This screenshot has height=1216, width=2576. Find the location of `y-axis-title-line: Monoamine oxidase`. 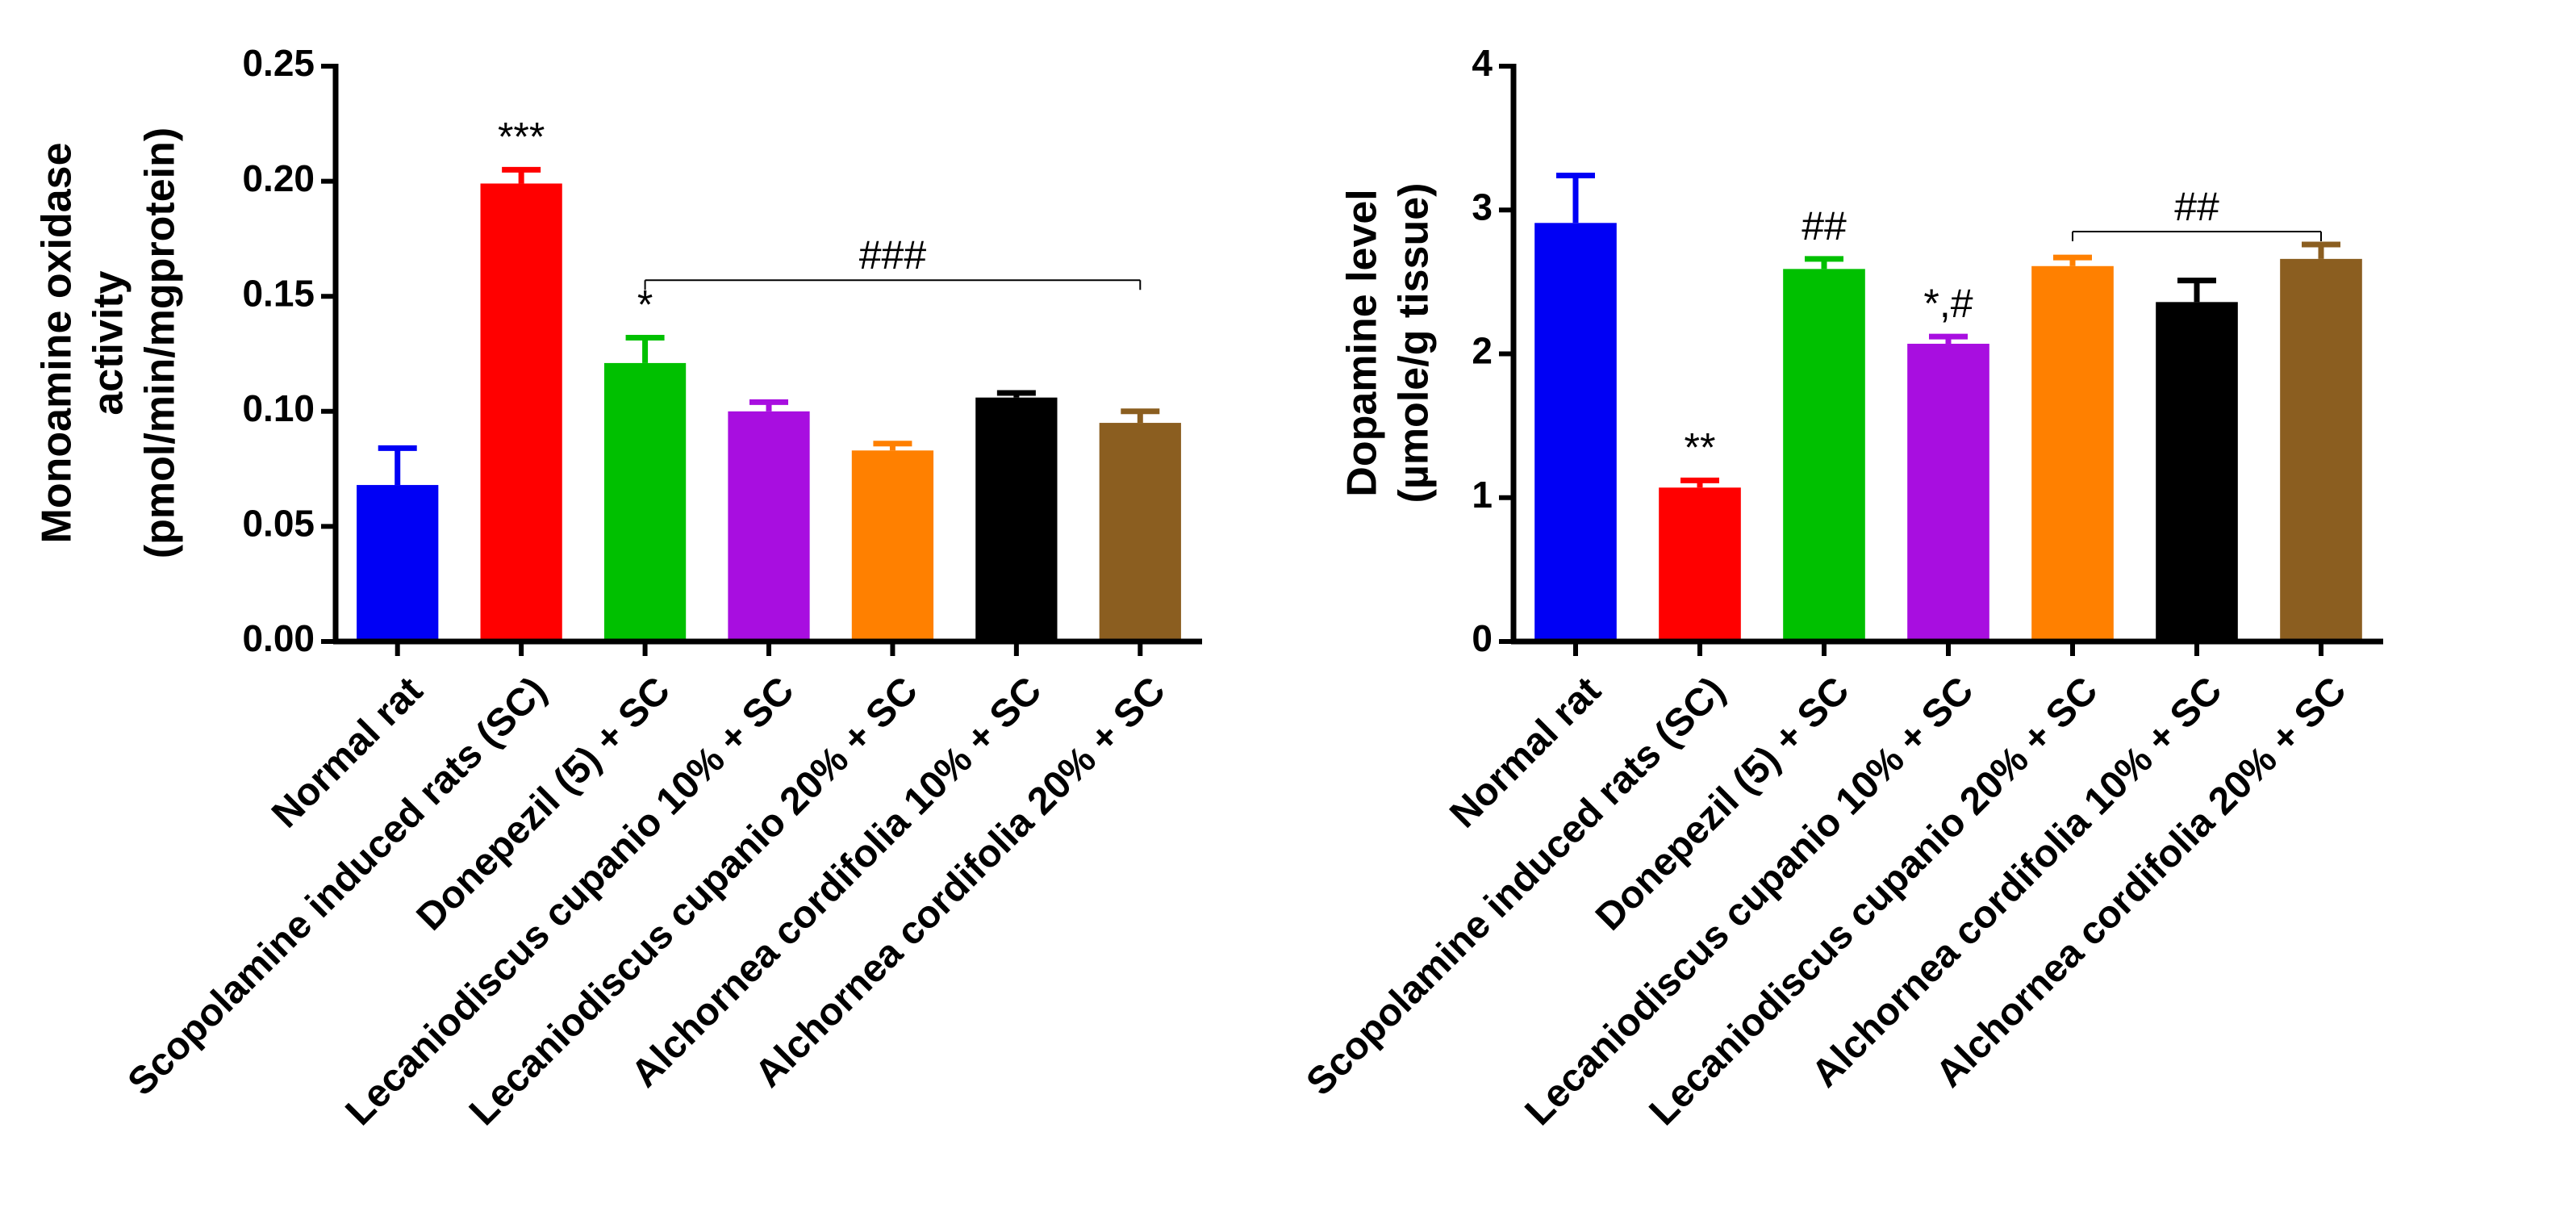

y-axis-title-line: Monoamine oxidase is located at coordinates (57, 343).